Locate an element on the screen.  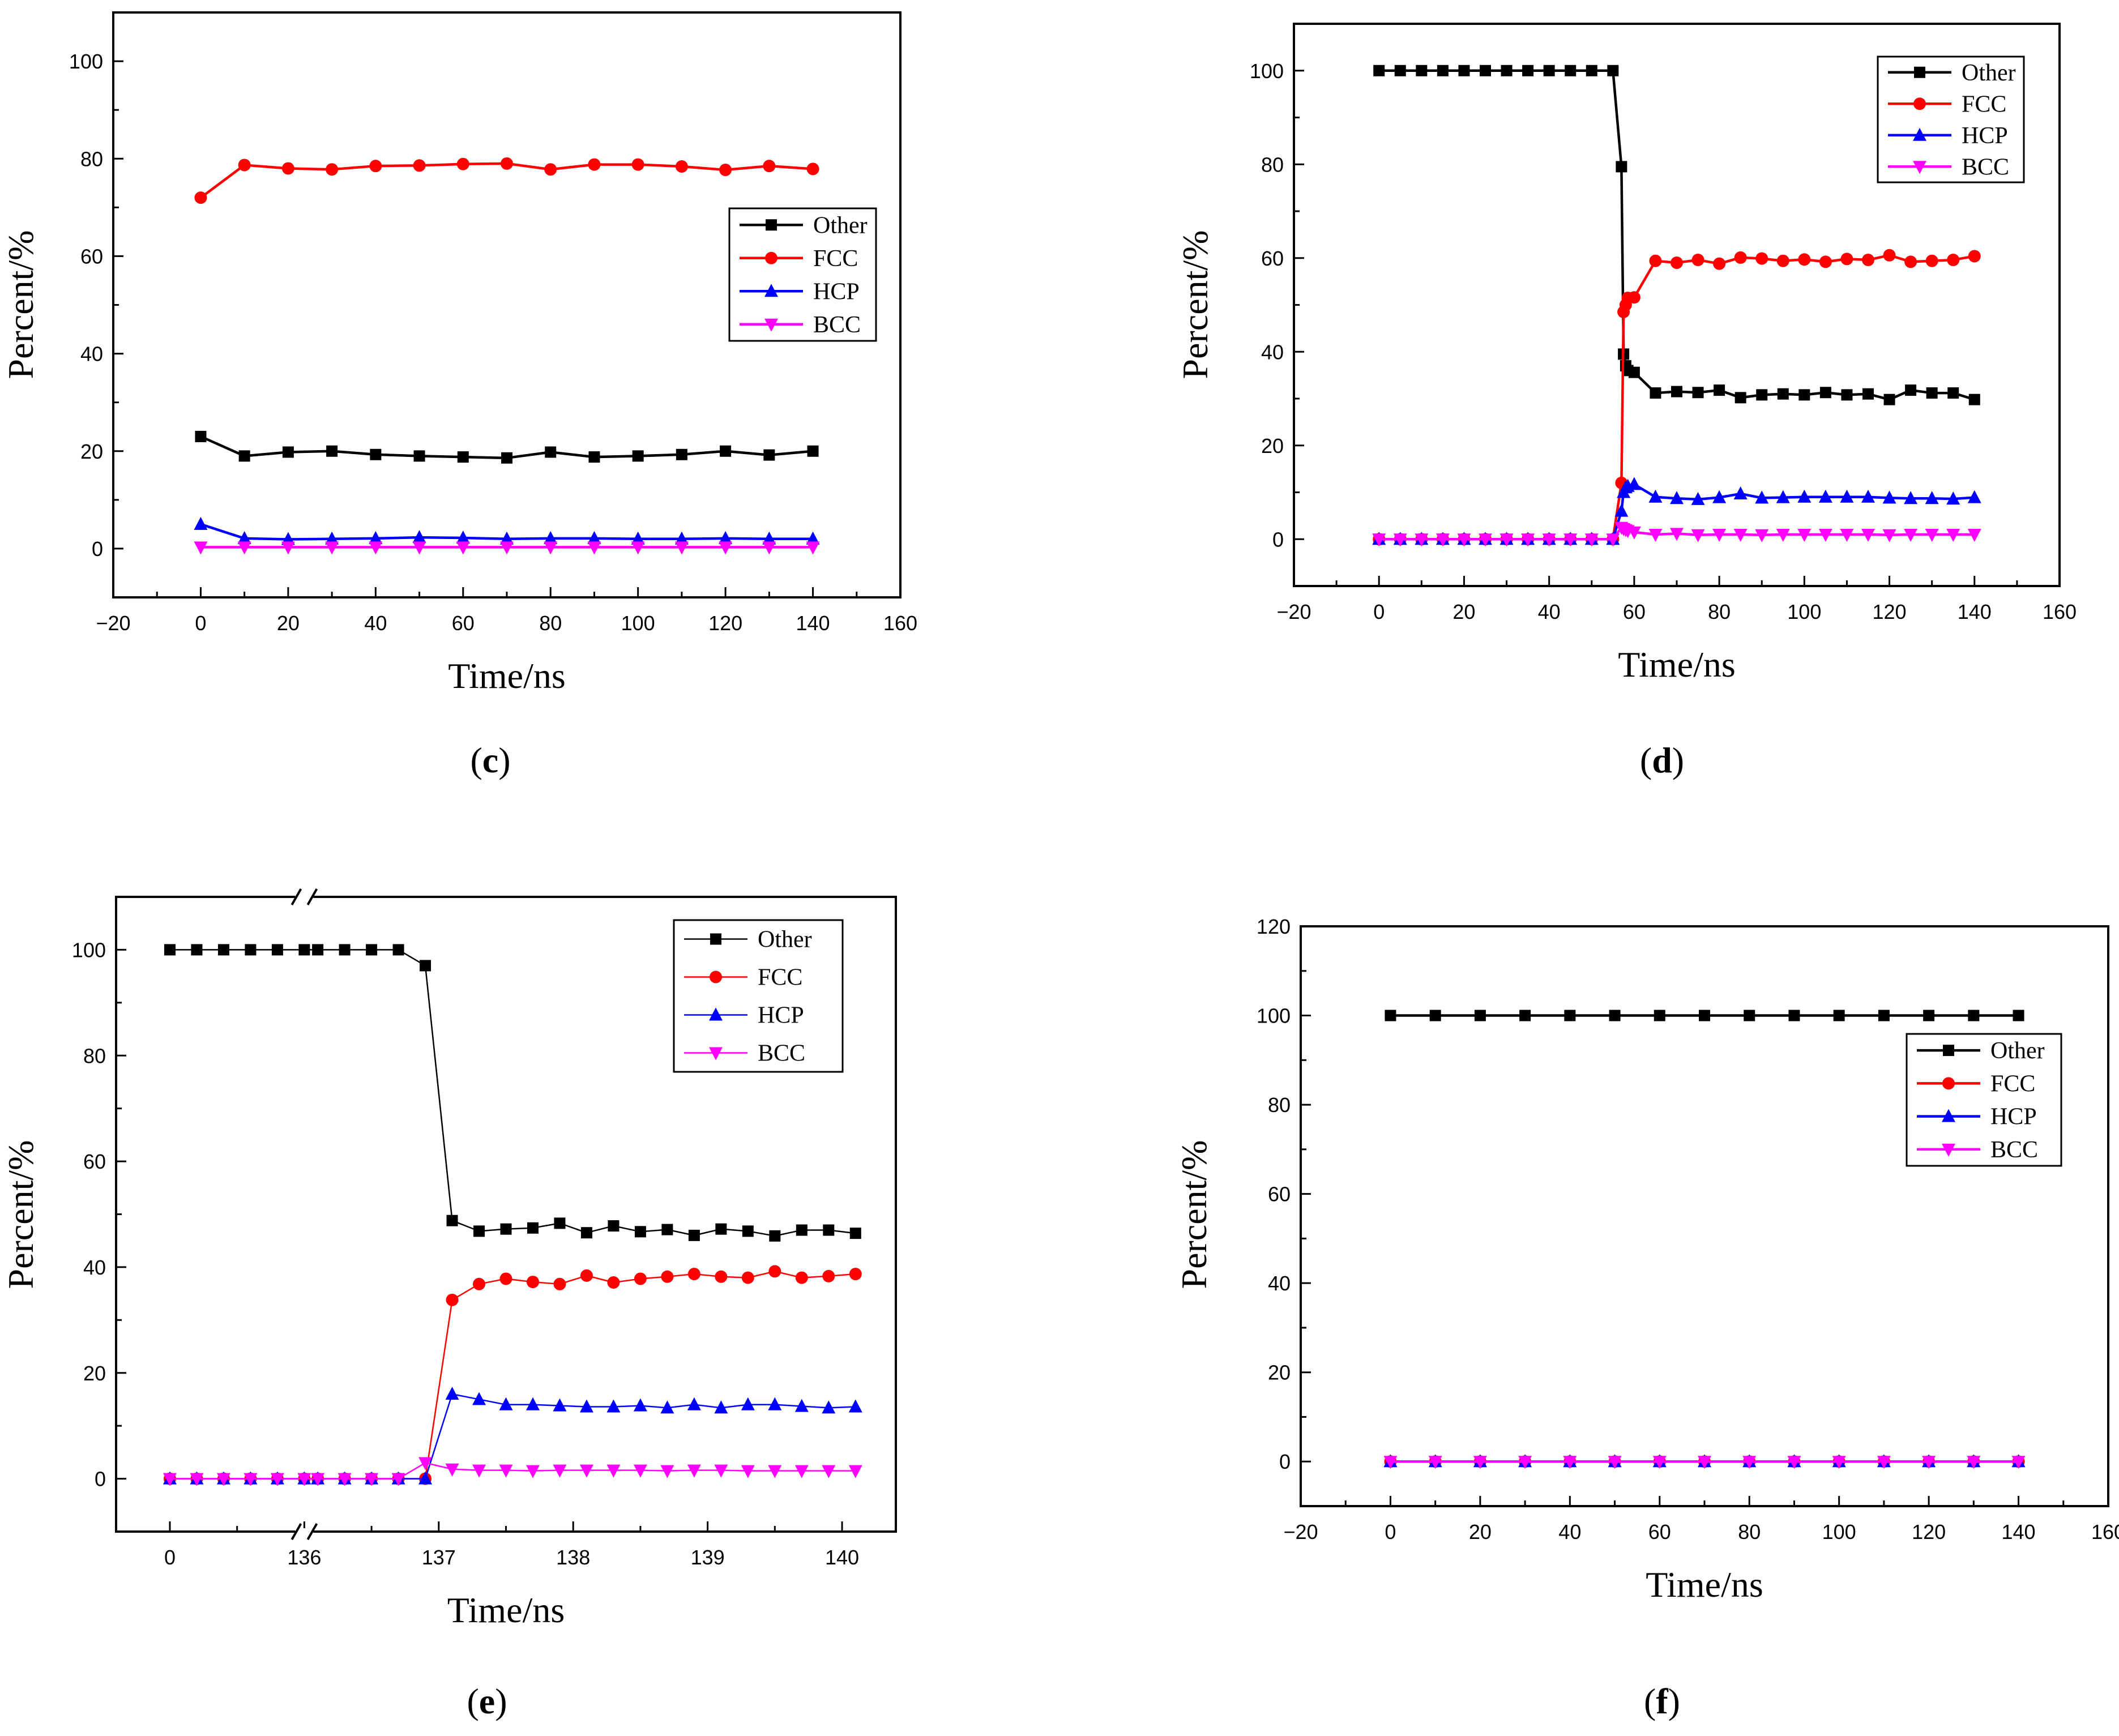
x-tick-label: 80 is located at coordinates (1749, 1531).